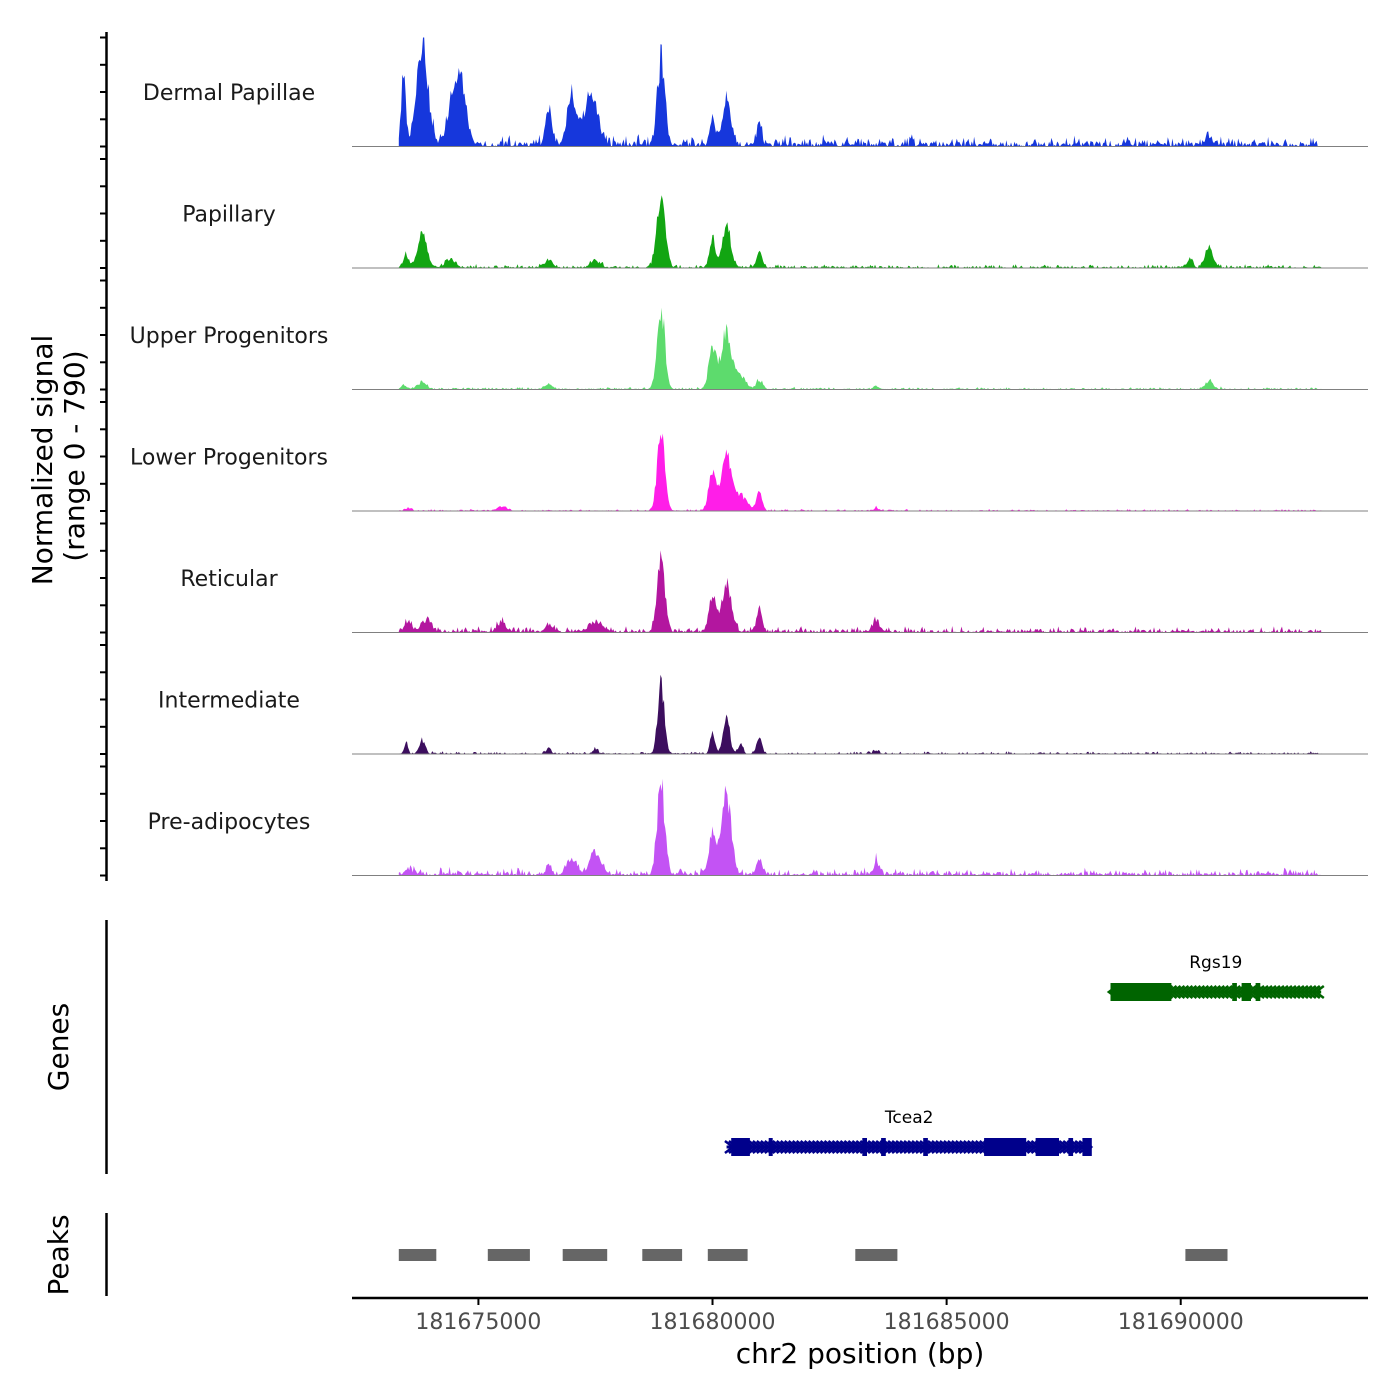 This screenshot has width=1400, height=1400. Describe the element at coordinates (1181, 1322) in the screenshot. I see `x-tick-label: 181690000` at that location.